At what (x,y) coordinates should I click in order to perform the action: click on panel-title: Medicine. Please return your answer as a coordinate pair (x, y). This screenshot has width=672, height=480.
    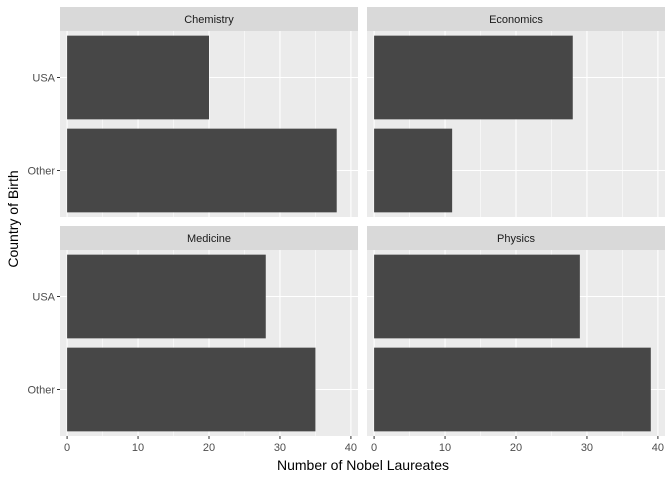
    Looking at the image, I should click on (209, 239).